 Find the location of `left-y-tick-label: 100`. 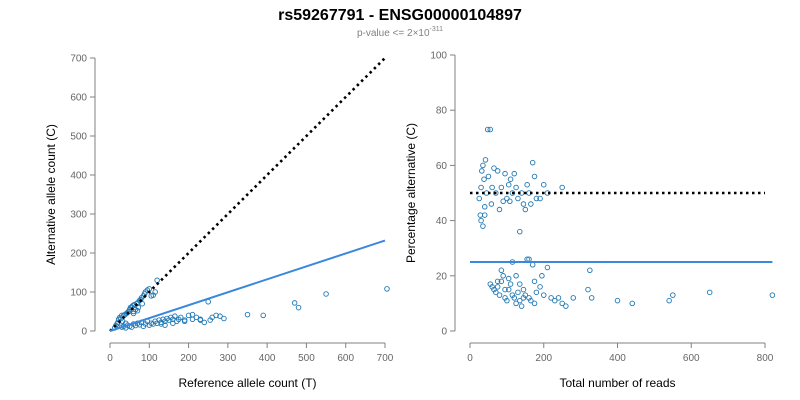

left-y-tick-label: 100 is located at coordinates (78, 293).